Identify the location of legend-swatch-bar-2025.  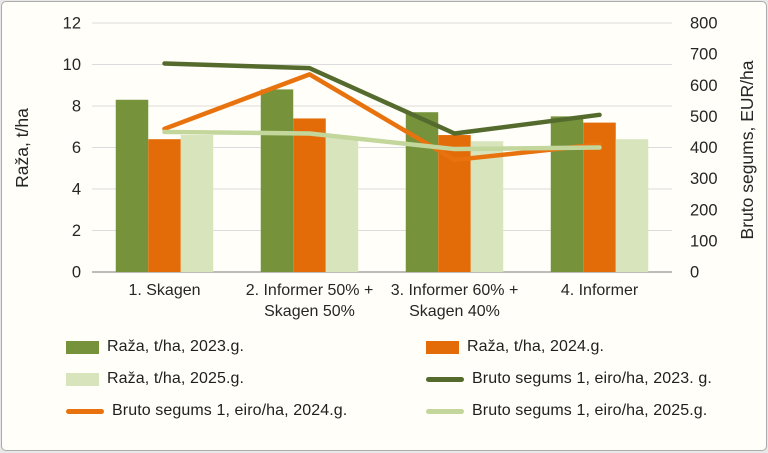
(82, 379).